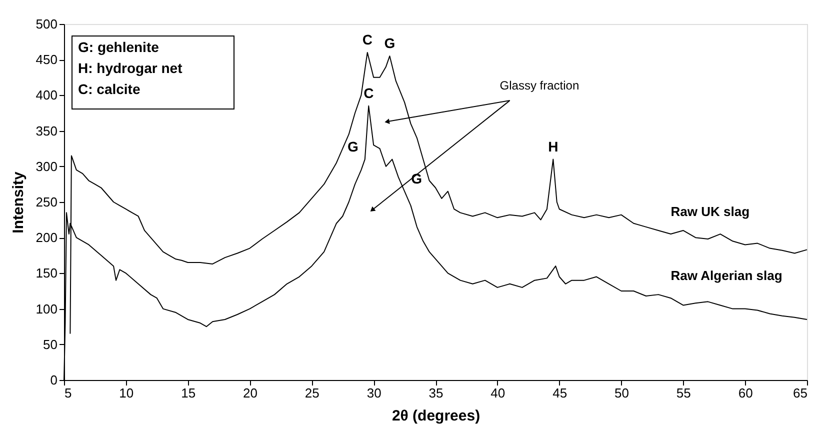 Image resolution: width=838 pixels, height=439 pixels. I want to click on x-tick-label: 30, so click(374, 393).